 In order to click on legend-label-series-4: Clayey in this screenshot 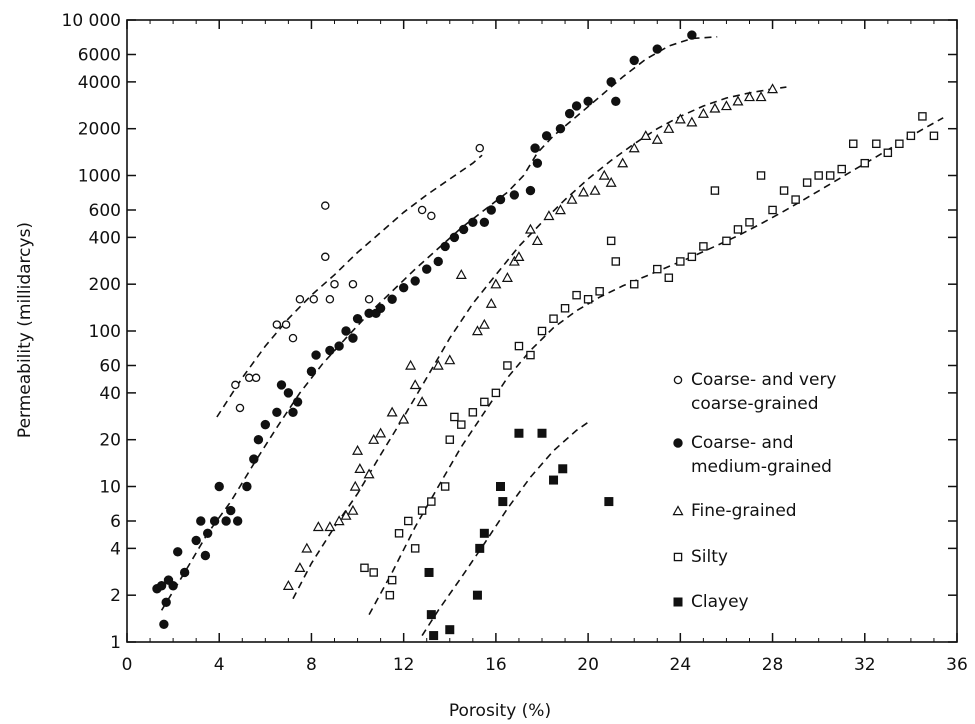, I will do `click(720, 602)`.